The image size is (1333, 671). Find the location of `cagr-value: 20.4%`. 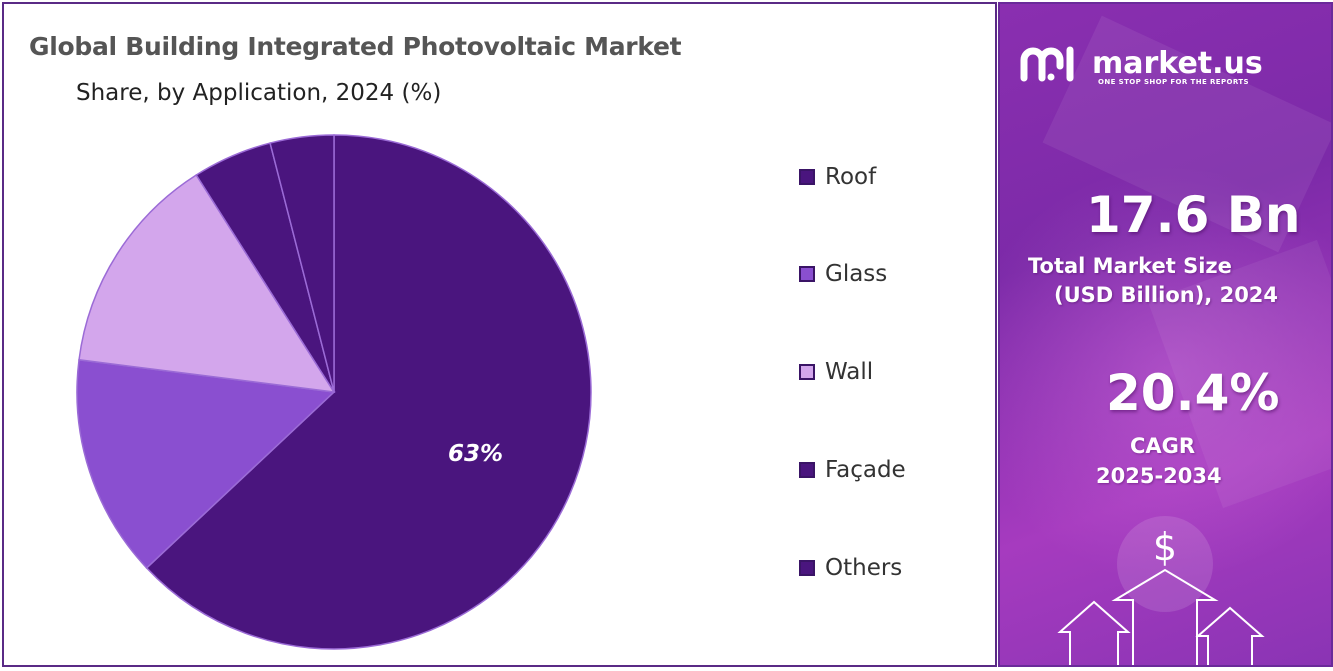

cagr-value: 20.4% is located at coordinates (1193, 393).